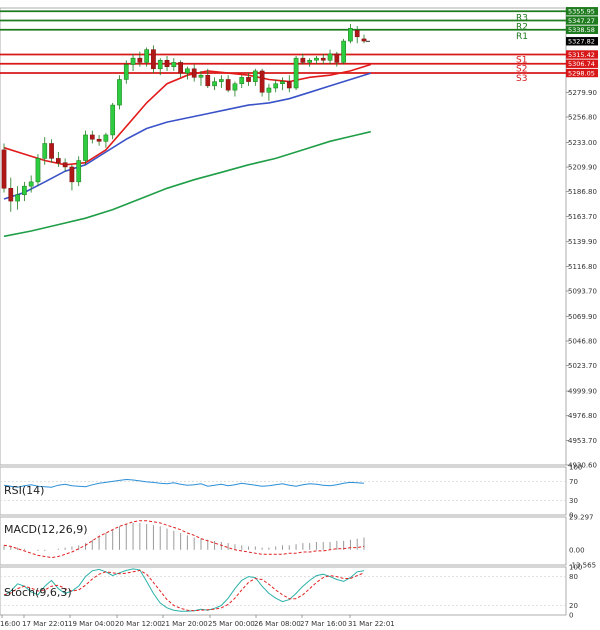  Describe the element at coordinates (184, 590) in the screenshot. I see `stoch-k-line` at that location.